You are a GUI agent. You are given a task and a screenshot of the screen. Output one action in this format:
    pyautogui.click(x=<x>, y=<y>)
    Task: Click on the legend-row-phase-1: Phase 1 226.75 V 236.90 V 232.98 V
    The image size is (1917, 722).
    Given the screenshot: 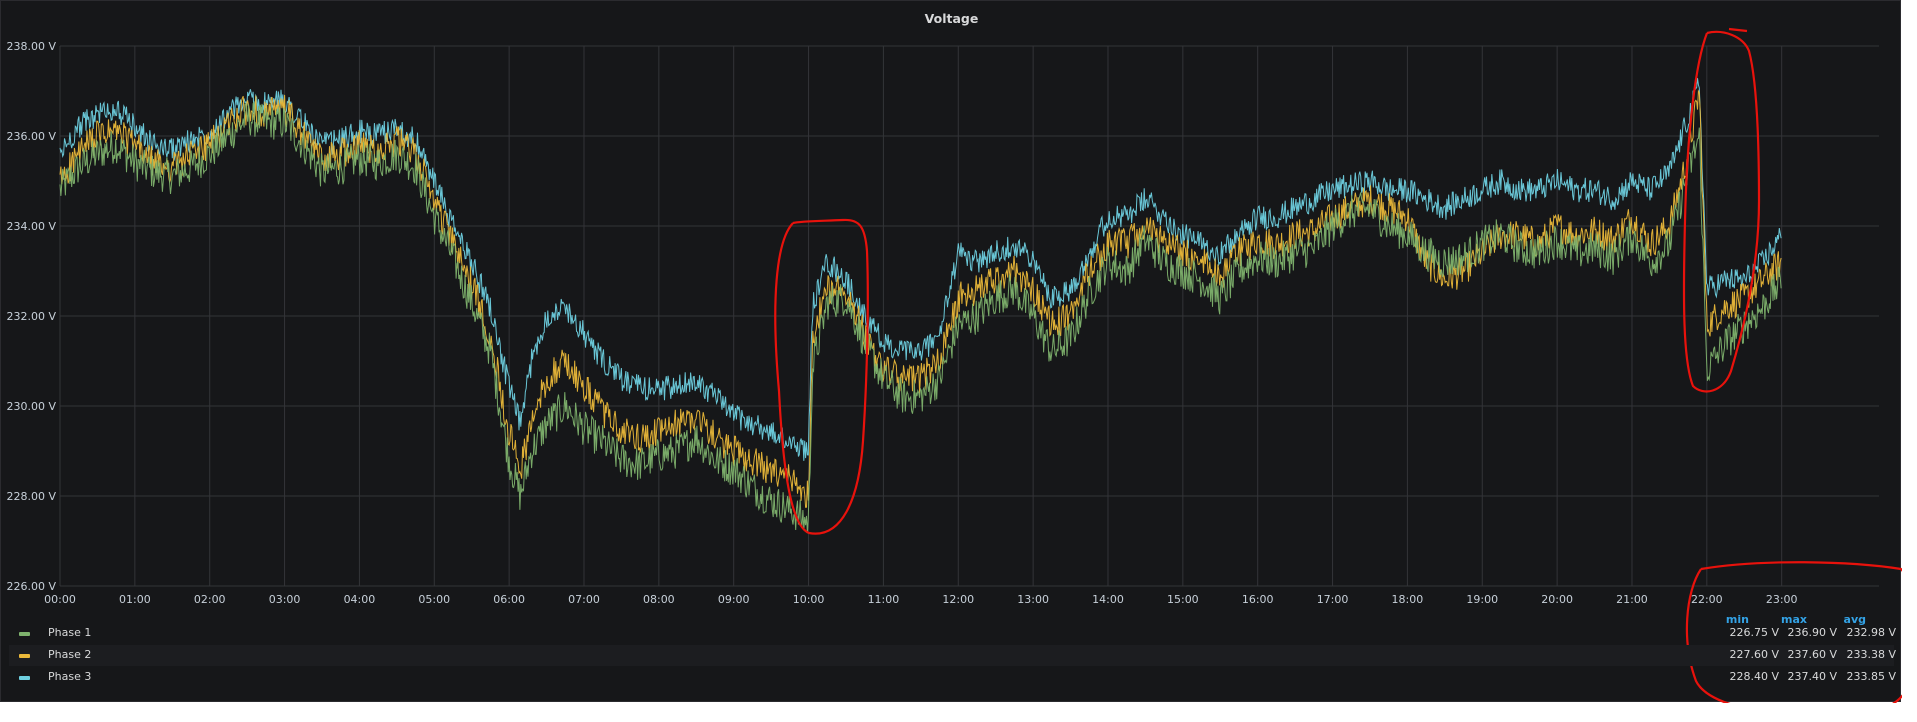 What is the action you would take?
    pyautogui.click(x=952, y=633)
    